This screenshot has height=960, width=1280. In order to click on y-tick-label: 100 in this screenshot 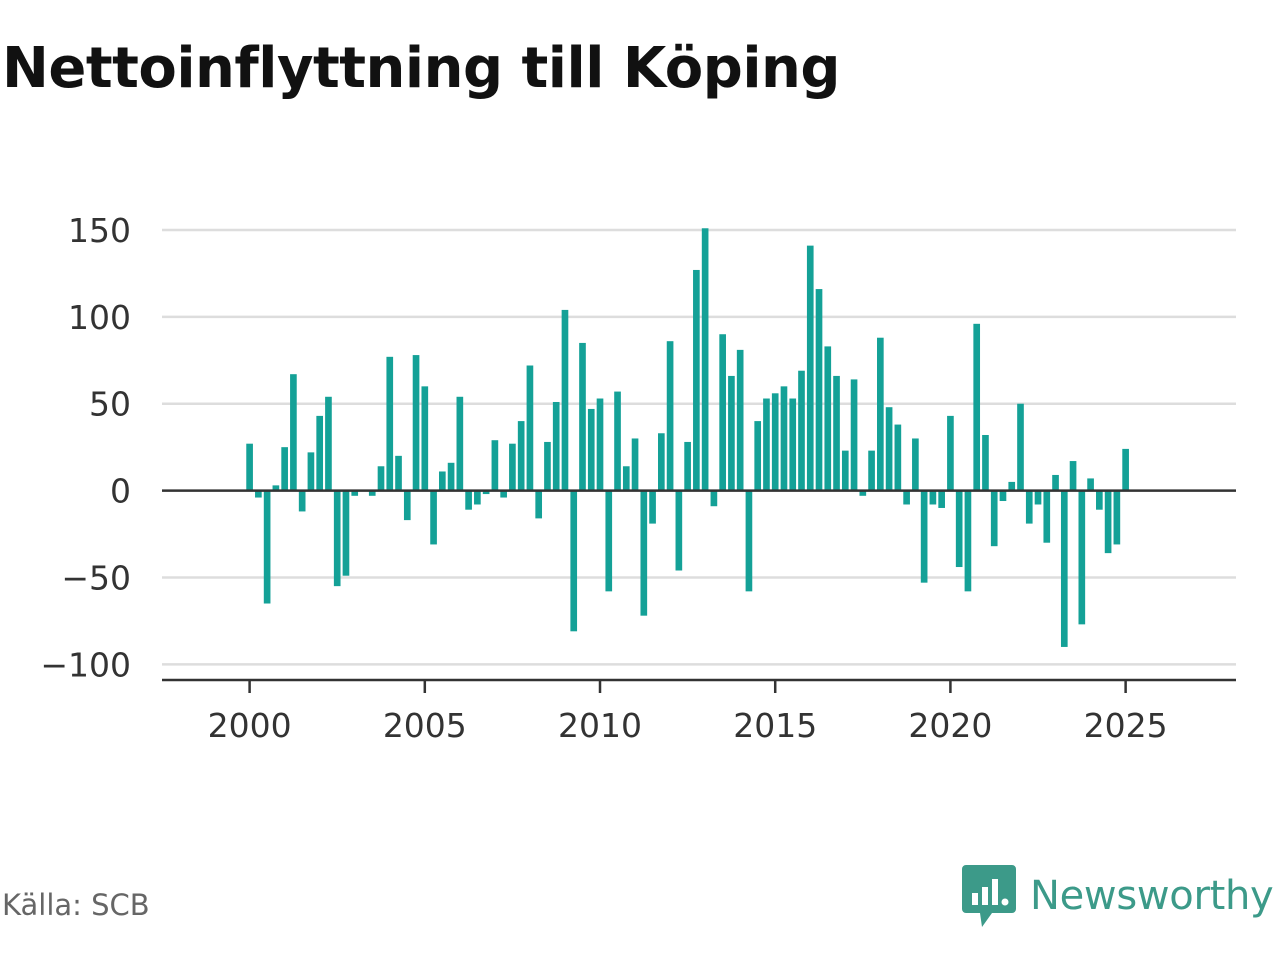, I will do `click(99, 317)`.